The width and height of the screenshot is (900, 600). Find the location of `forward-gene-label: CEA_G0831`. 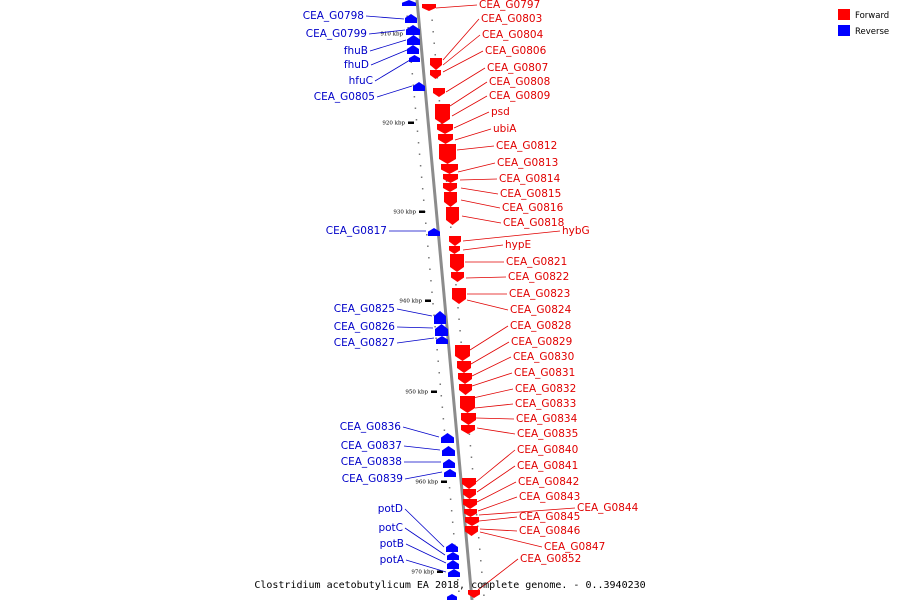

forward-gene-label: CEA_G0831 is located at coordinates (544, 373).